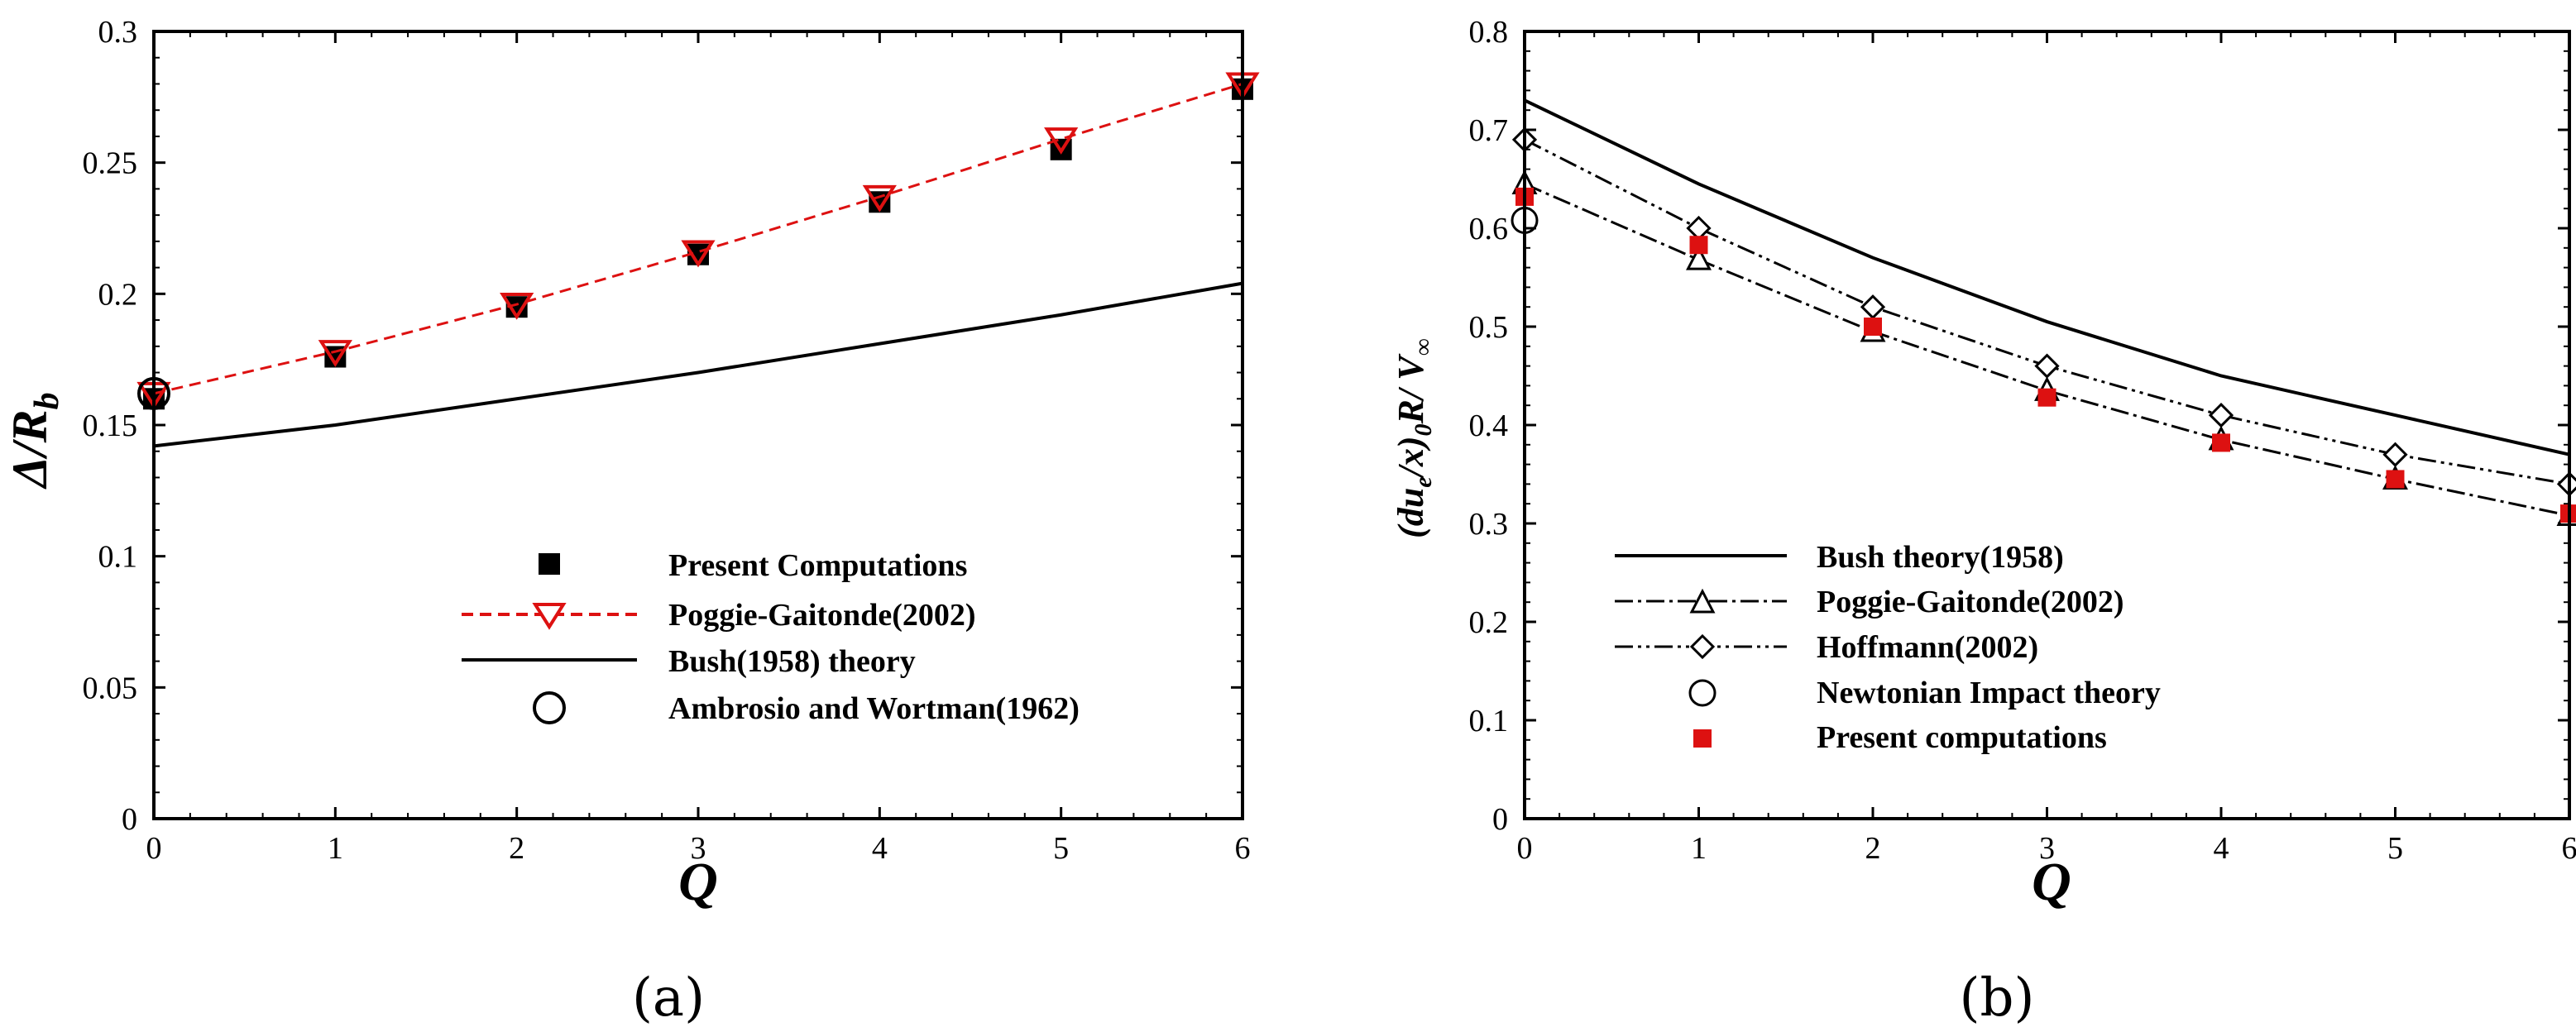  Describe the element at coordinates (698, 239) in the screenshot. I see `series-a-1-line` at that location.